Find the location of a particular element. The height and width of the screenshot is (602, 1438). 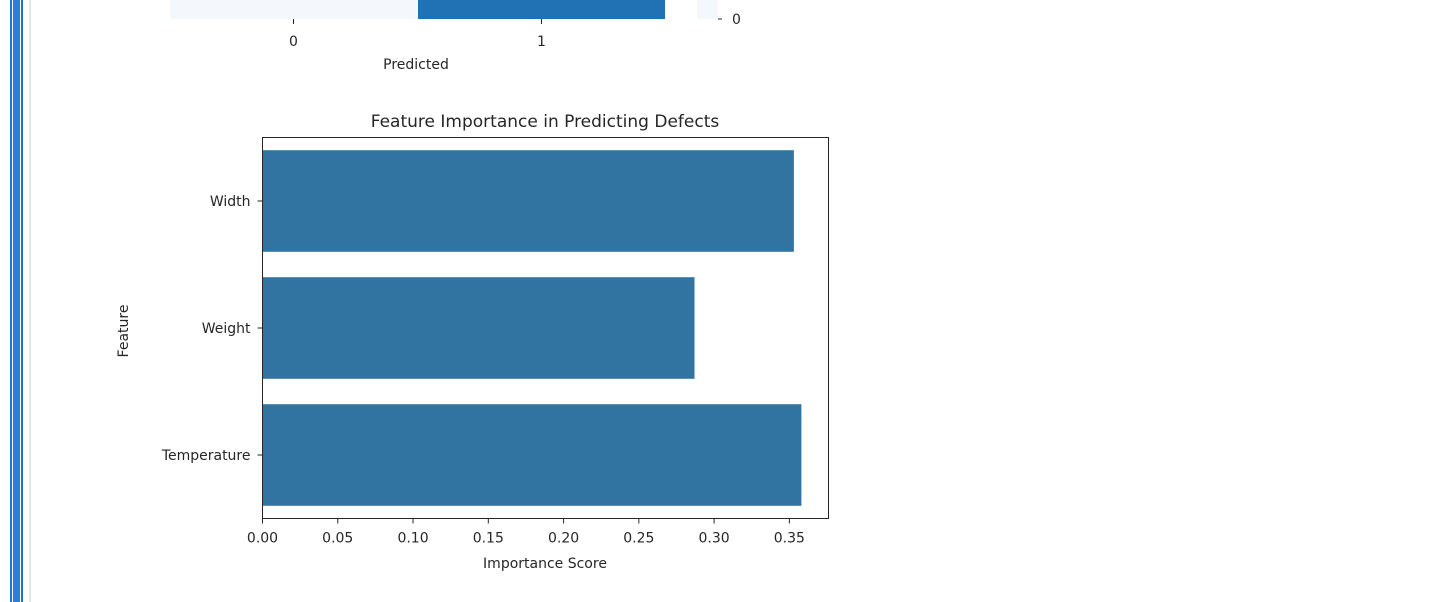

y-axis-label: Feature is located at coordinates (124, 331).